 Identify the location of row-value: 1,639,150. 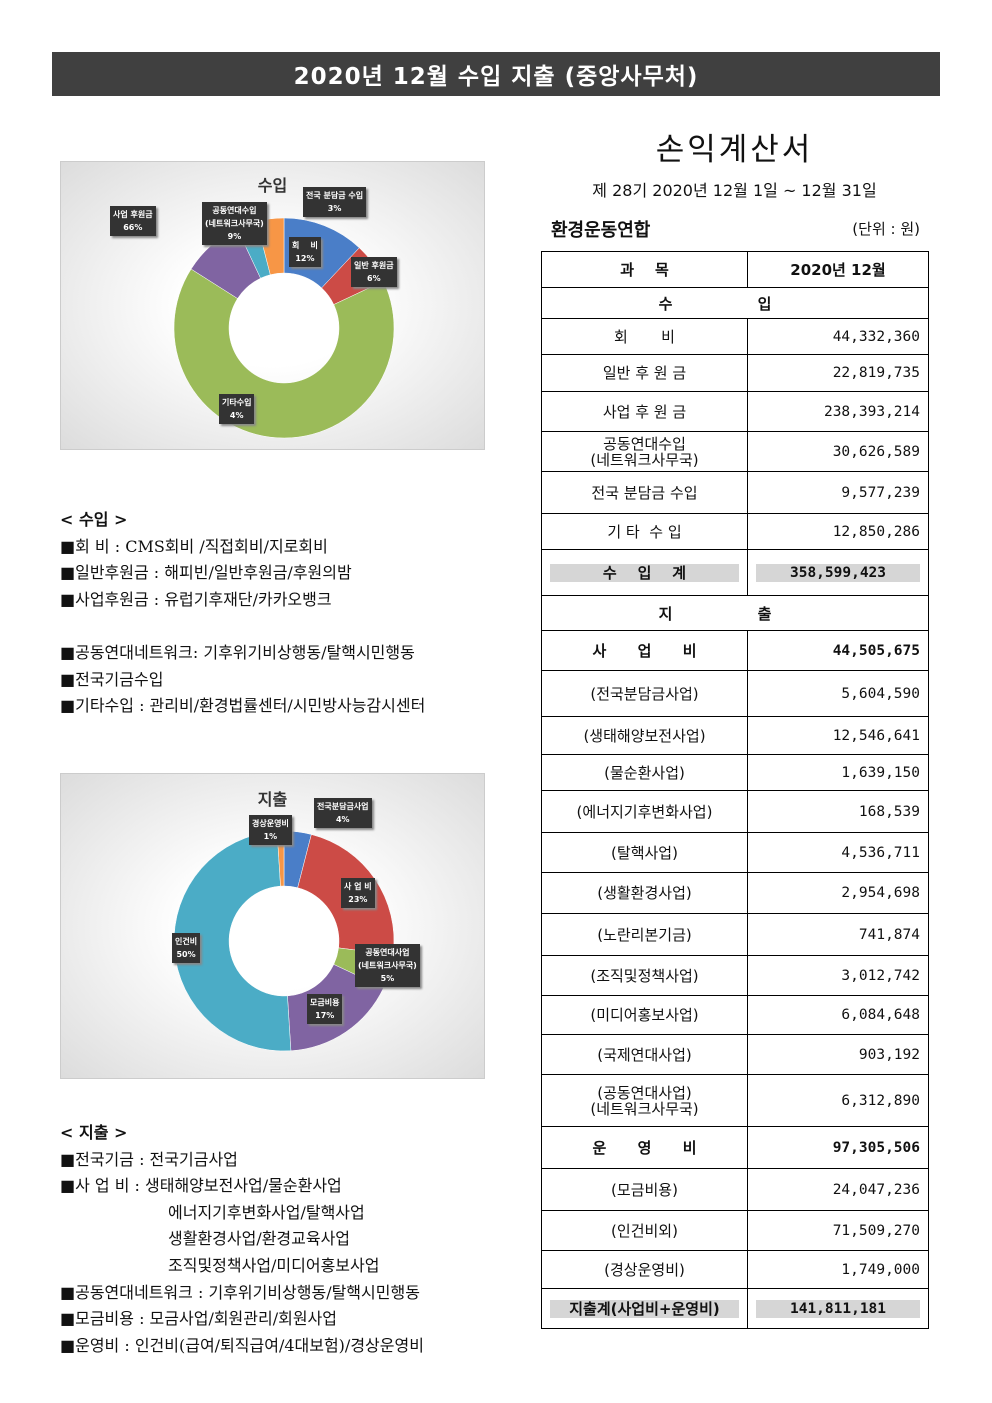
(838, 772).